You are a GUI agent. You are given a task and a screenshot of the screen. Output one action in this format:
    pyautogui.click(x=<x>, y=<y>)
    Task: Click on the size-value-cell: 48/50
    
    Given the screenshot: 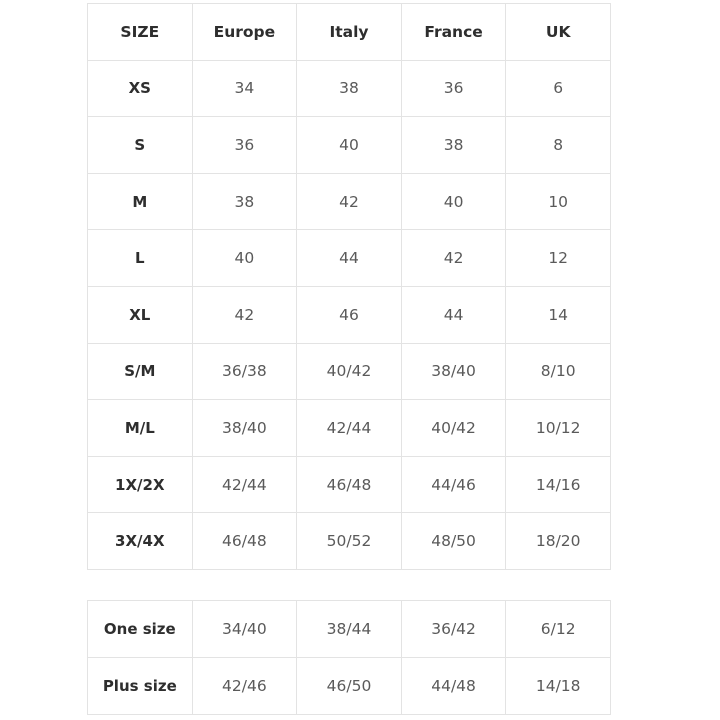 What is the action you would take?
    pyautogui.click(x=453, y=541)
    